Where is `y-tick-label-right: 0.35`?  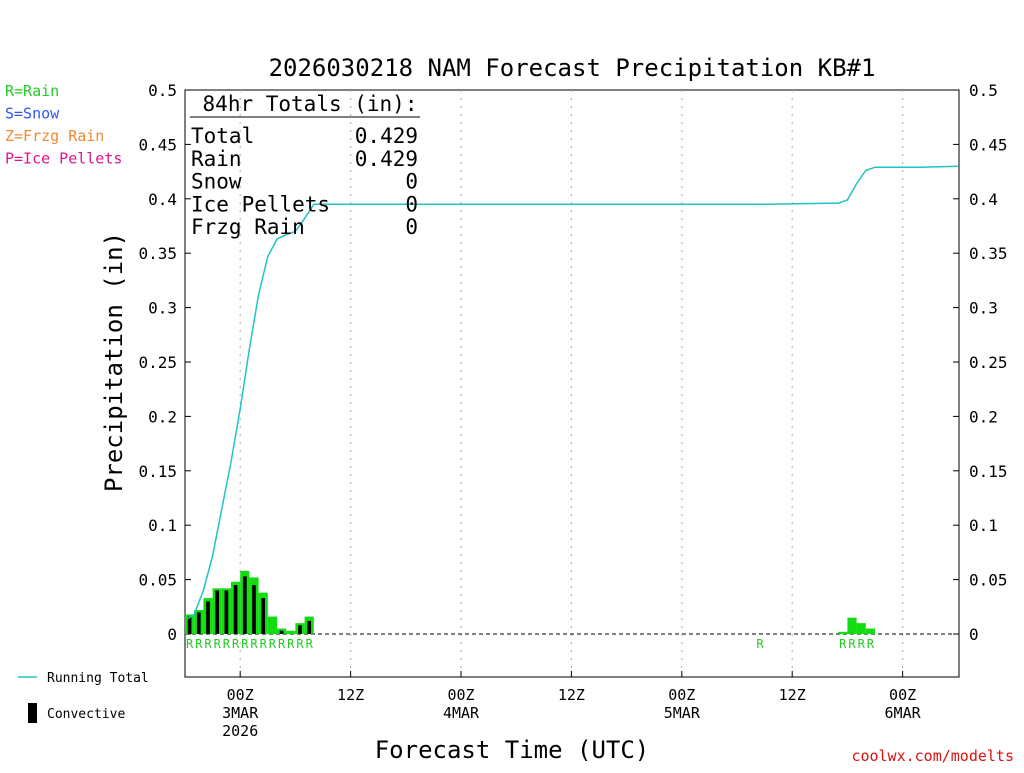
y-tick-label-right: 0.35 is located at coordinates (988, 253).